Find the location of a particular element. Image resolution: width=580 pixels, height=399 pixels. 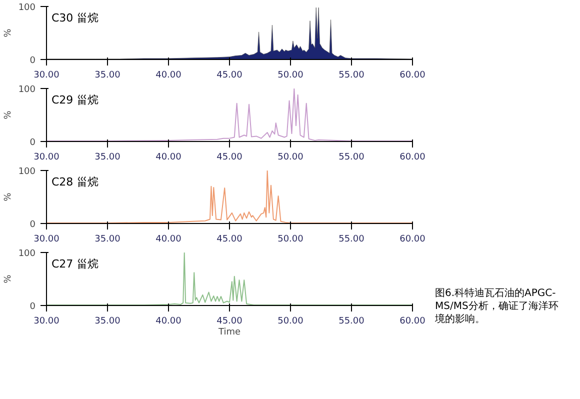

text: C30 甾烷 is located at coordinates (75, 18).